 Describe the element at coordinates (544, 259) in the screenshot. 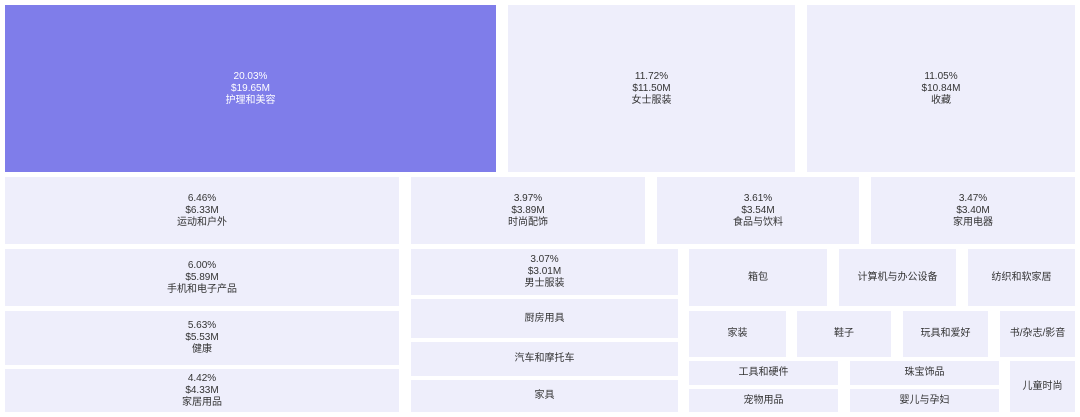

I see `tile-share: 3.07%` at that location.